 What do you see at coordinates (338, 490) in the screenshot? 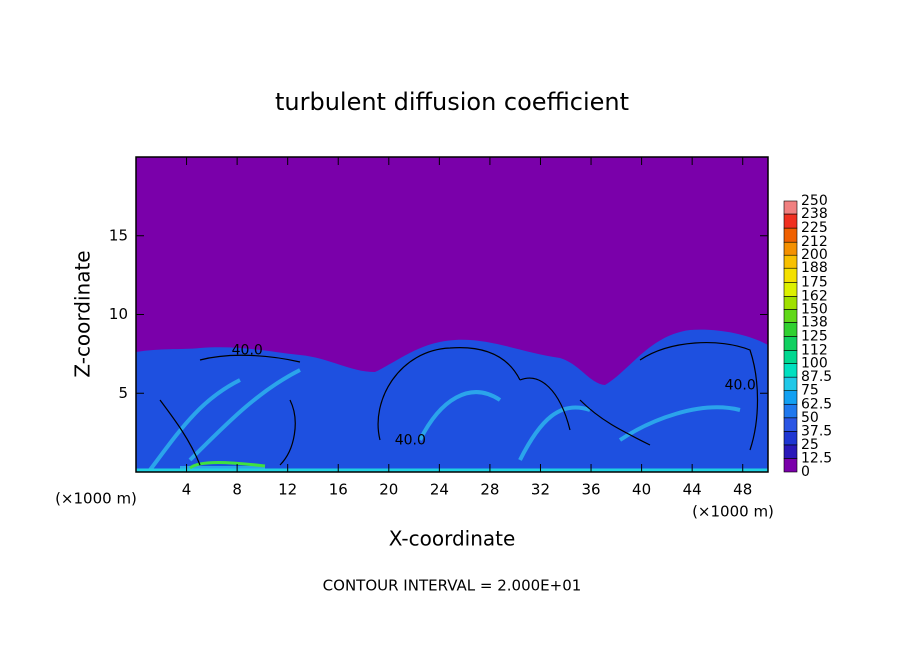
I see `x-tick-label: 16` at bounding box center [338, 490].